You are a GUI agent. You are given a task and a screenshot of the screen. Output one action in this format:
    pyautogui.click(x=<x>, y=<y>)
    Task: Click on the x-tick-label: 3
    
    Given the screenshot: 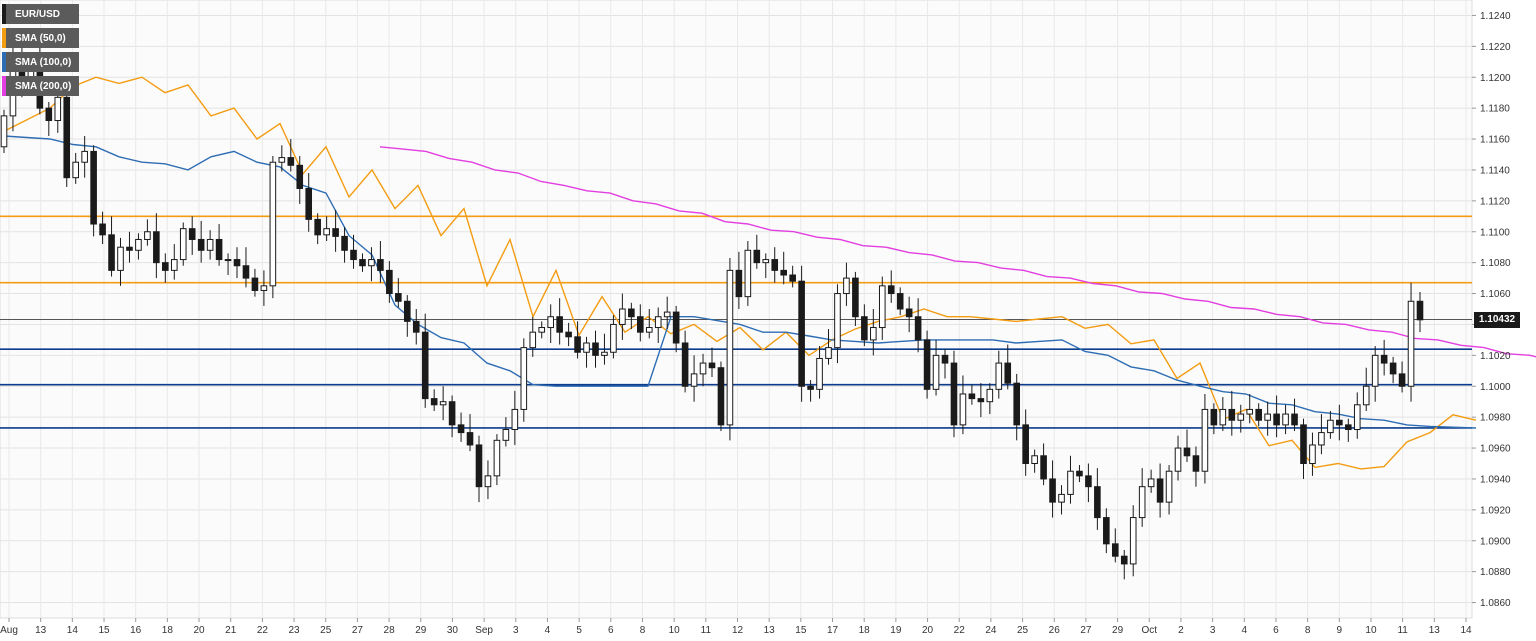 What is the action you would take?
    pyautogui.click(x=516, y=630)
    